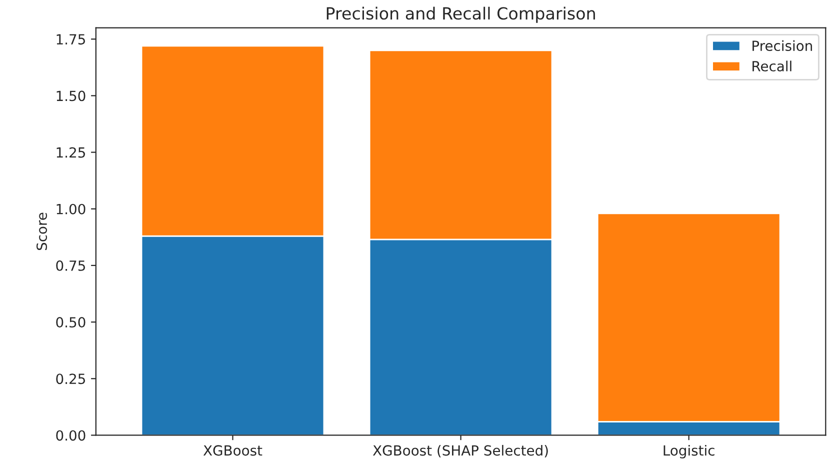 The height and width of the screenshot is (463, 834). I want to click on y-tick-label: 0.75, so click(70, 265).